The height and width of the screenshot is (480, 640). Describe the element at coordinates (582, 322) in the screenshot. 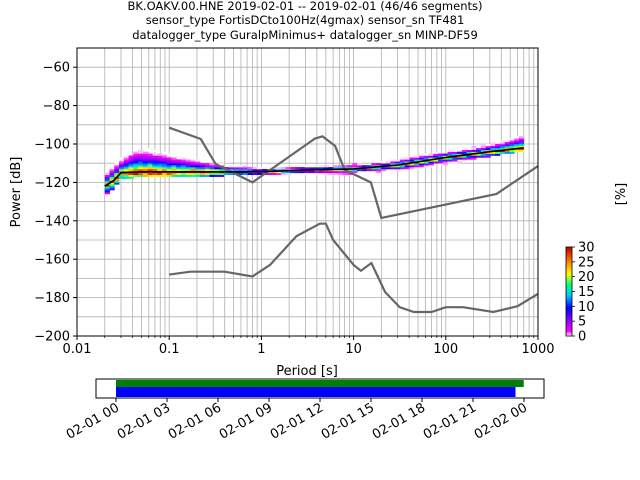

I see `colorbar-tick-label: 5` at that location.